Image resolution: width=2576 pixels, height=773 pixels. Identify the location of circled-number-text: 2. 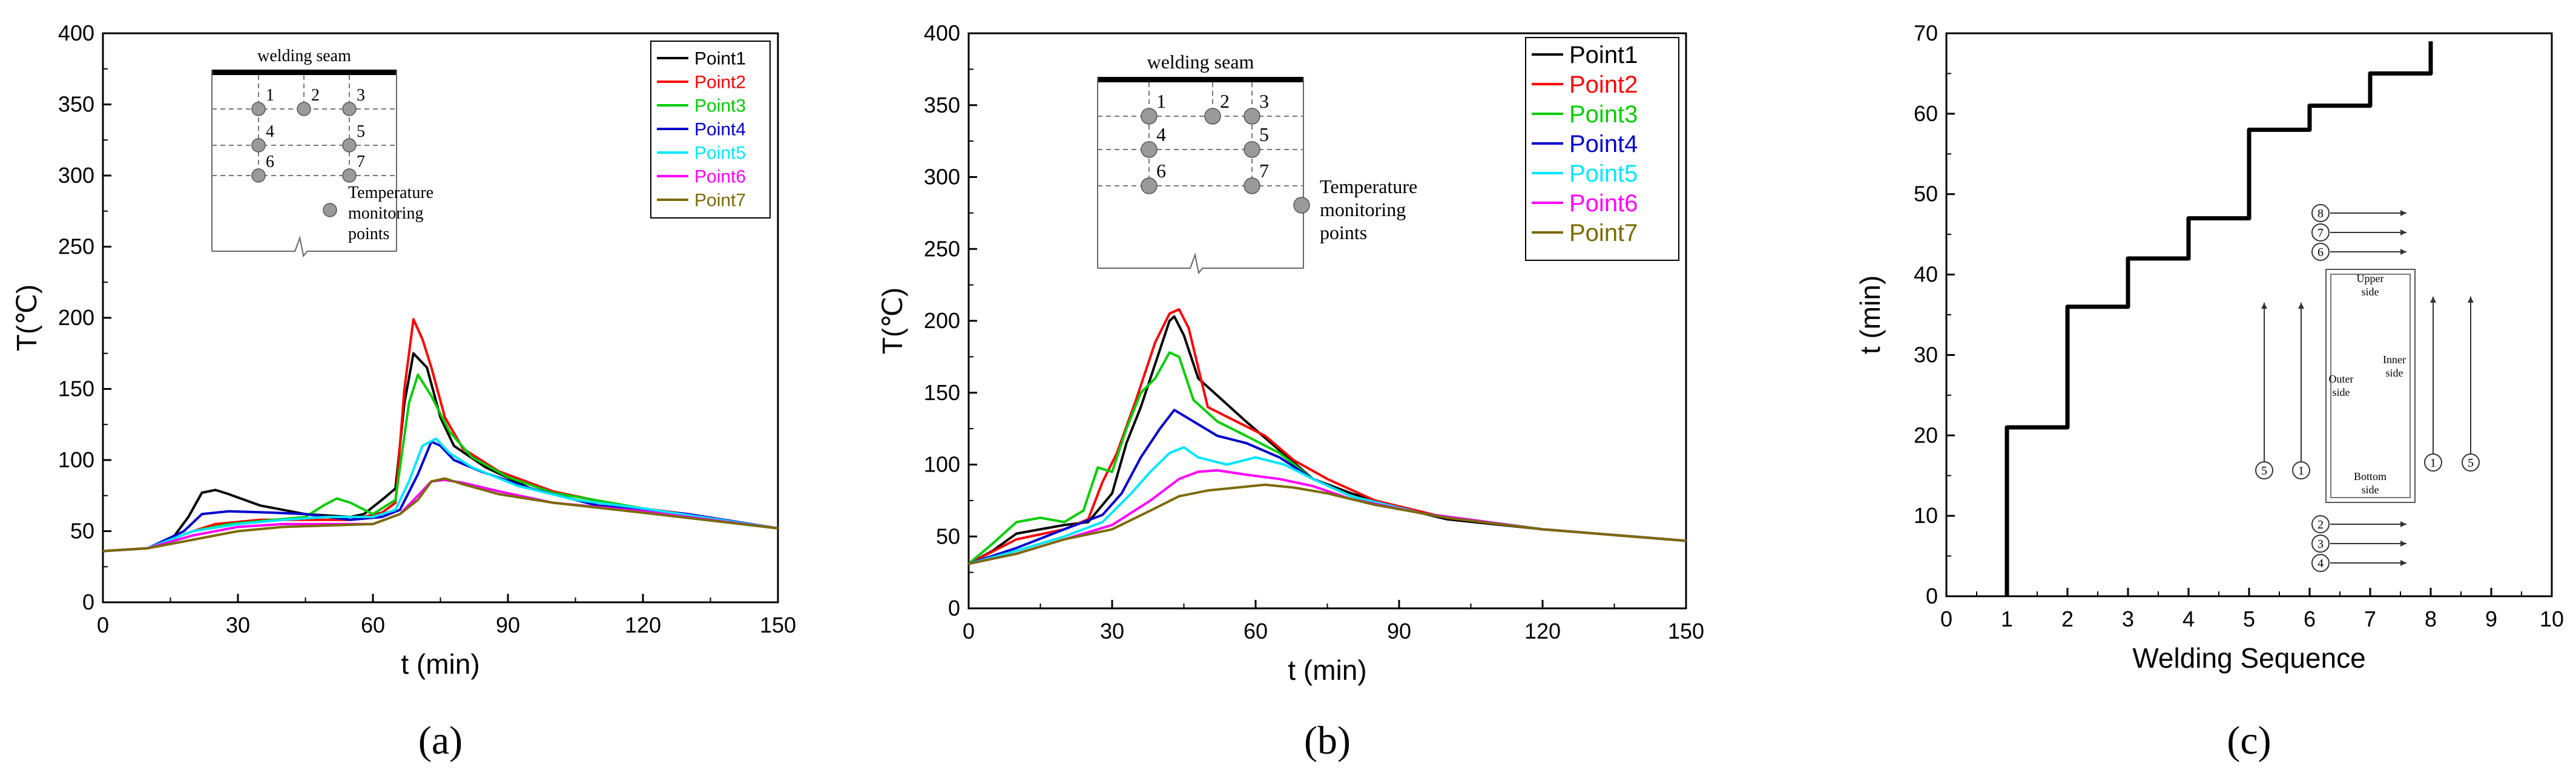
(2320, 524).